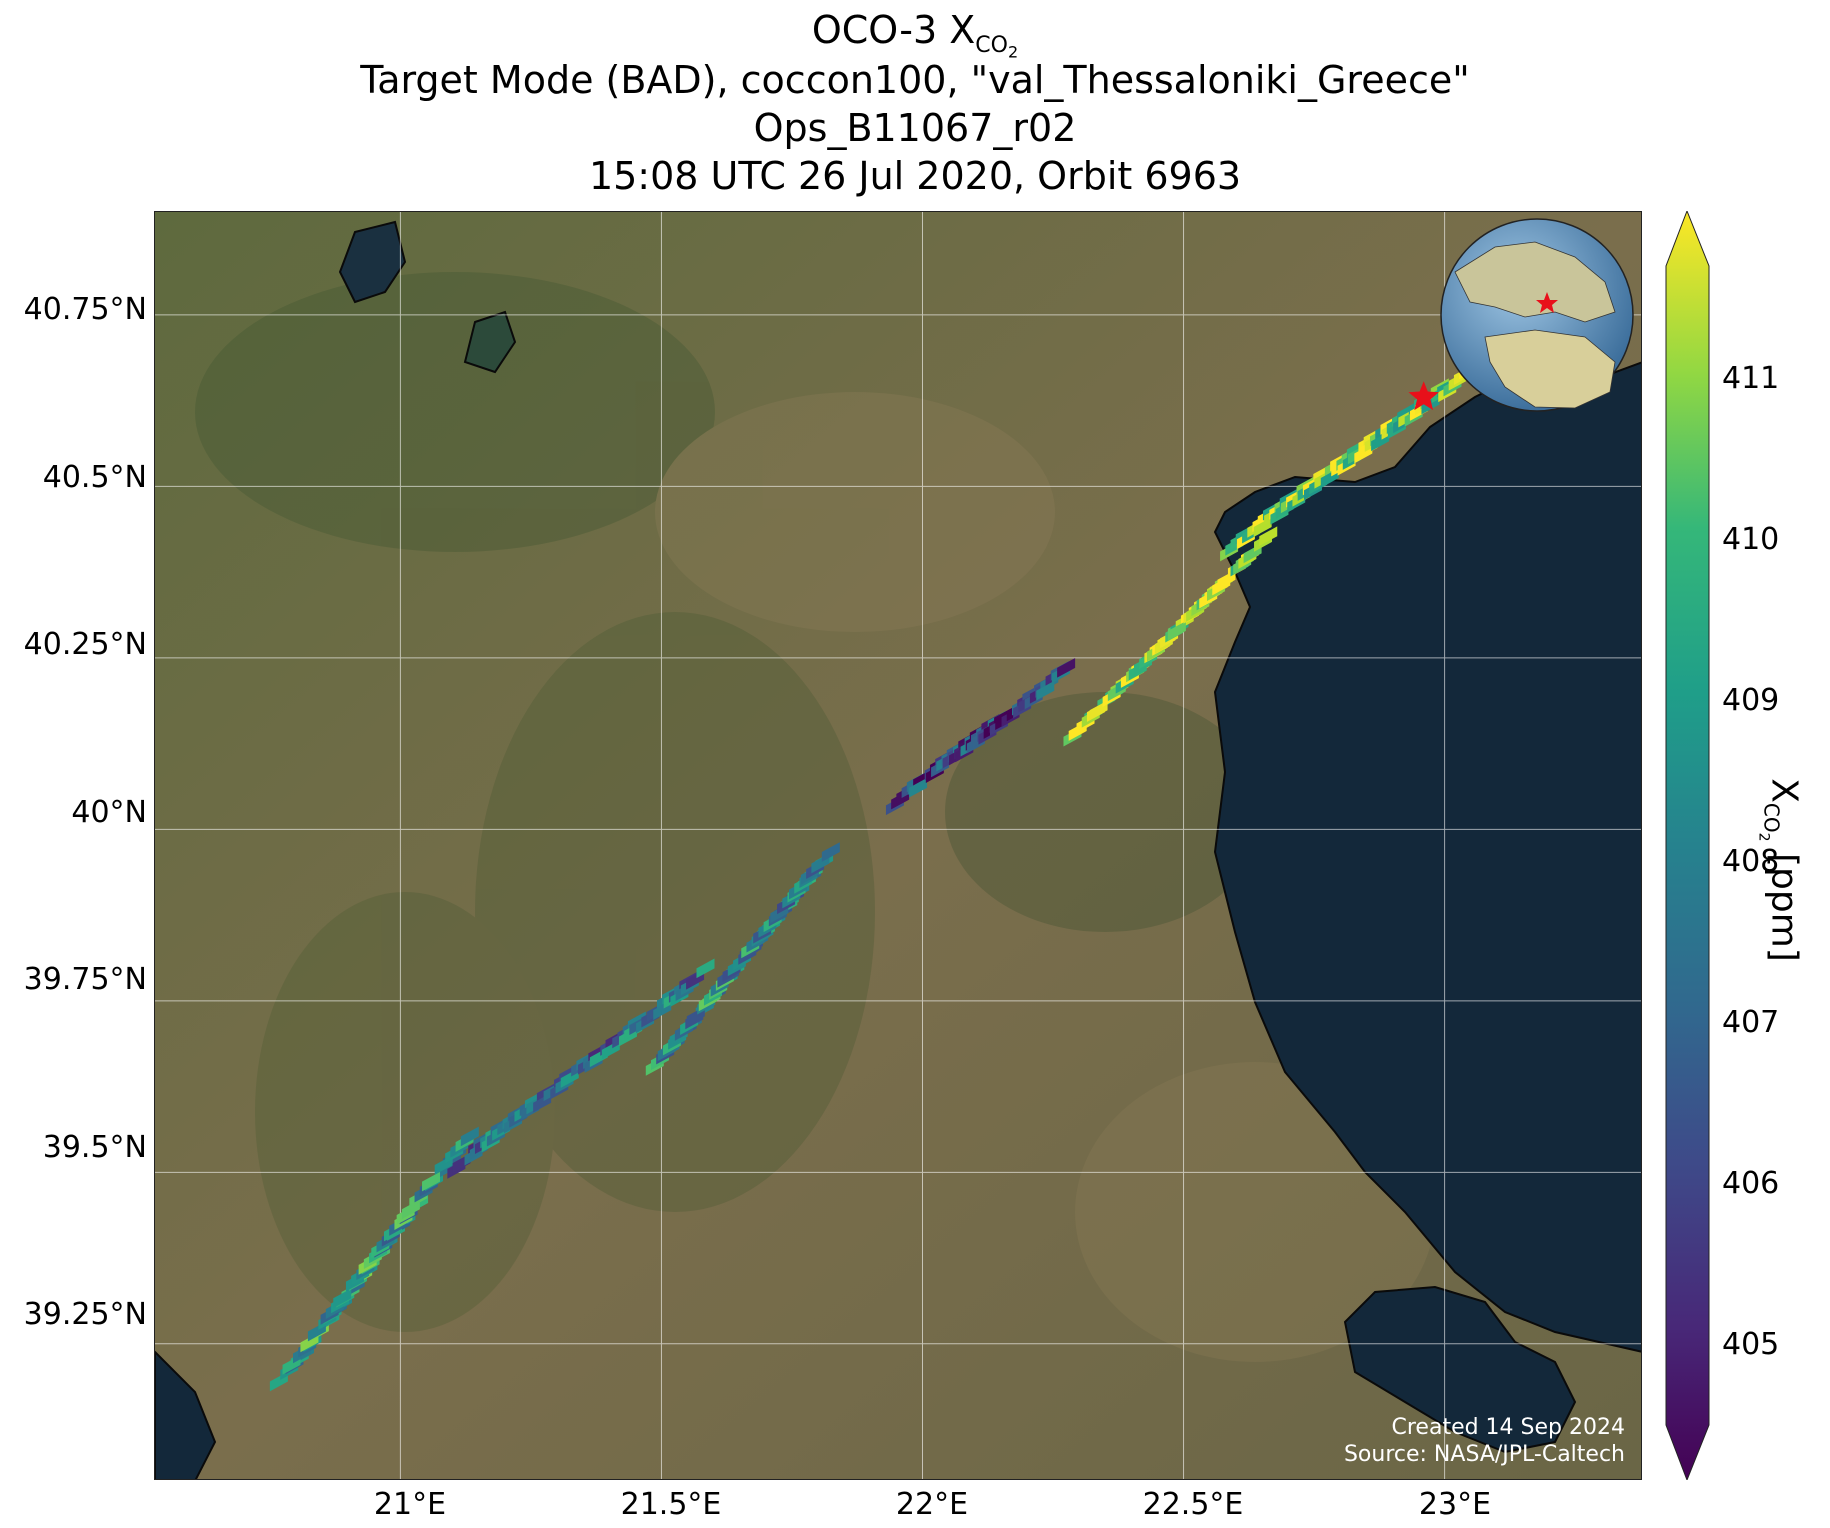 Image resolution: width=1830 pixels, height=1528 pixels. What do you see at coordinates (1751, 1022) in the screenshot?
I see `colorbar-tick-label: 407` at bounding box center [1751, 1022].